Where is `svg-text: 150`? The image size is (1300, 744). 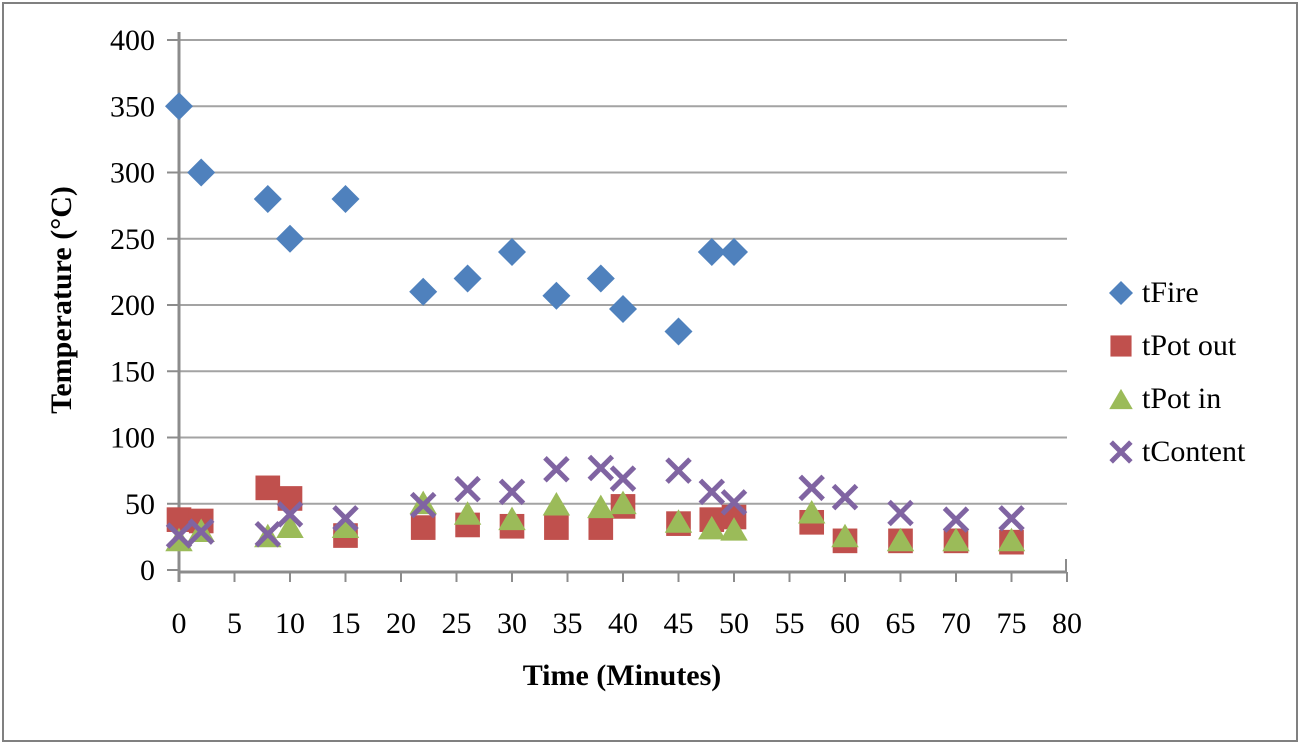
svg-text: 150 is located at coordinates (132, 371).